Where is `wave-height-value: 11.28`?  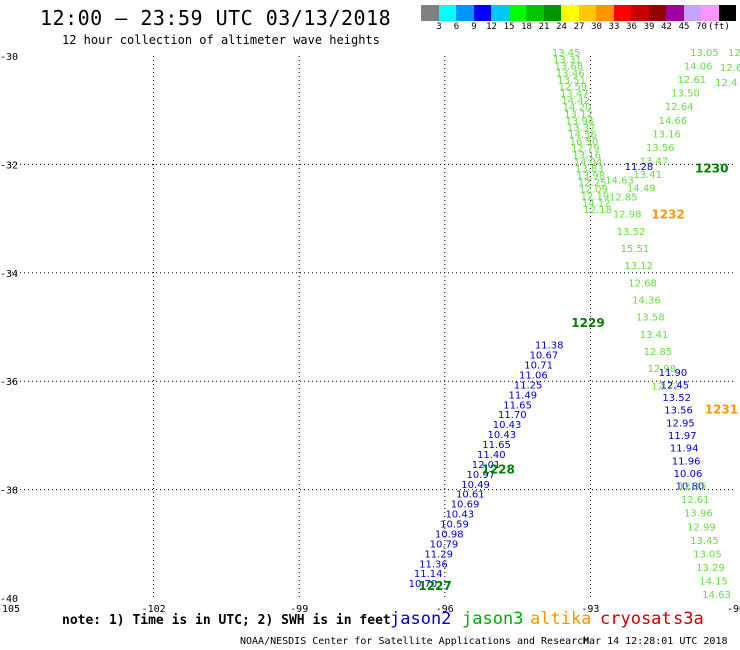 wave-height-value: 11.28 is located at coordinates (639, 167).